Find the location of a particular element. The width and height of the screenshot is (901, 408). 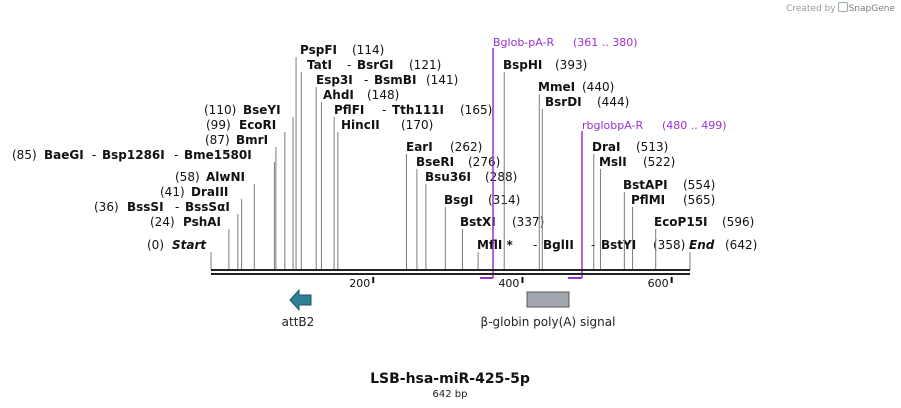

site-name: Esp3I is located at coordinates (334, 80).